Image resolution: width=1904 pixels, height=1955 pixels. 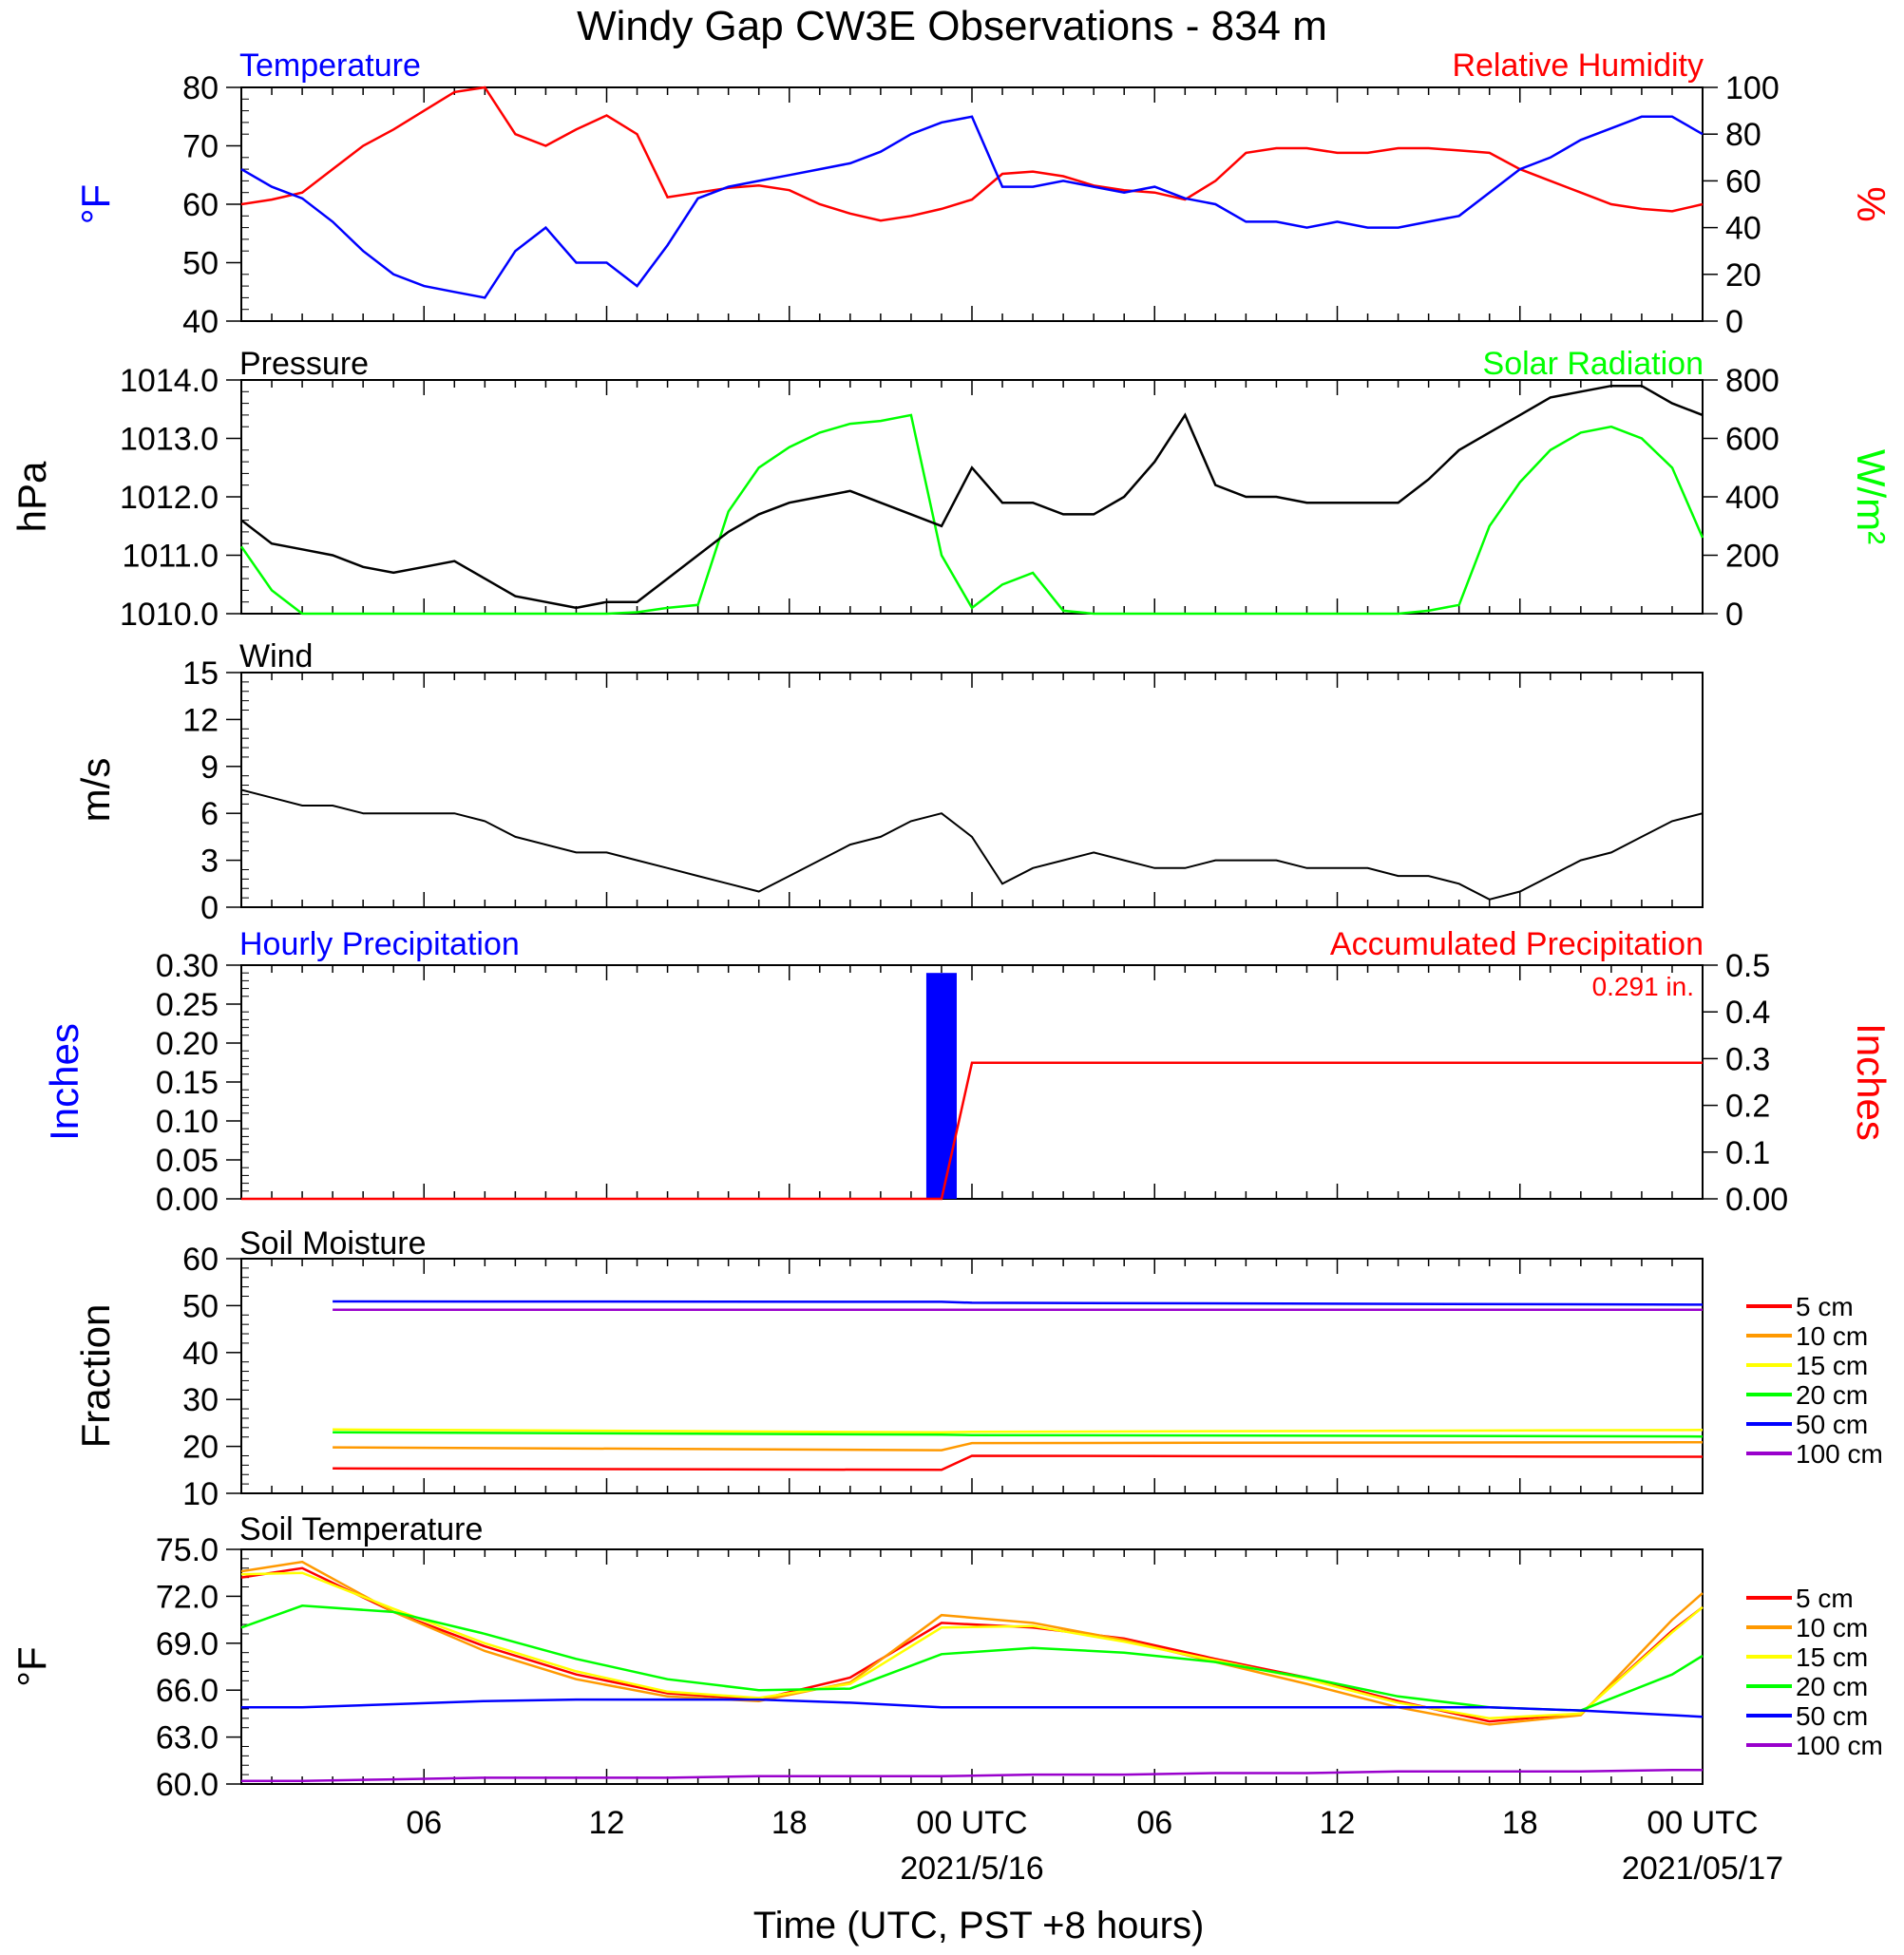 What do you see at coordinates (361, 1529) in the screenshot?
I see `soil-temperature-title: Soil Temperature` at bounding box center [361, 1529].